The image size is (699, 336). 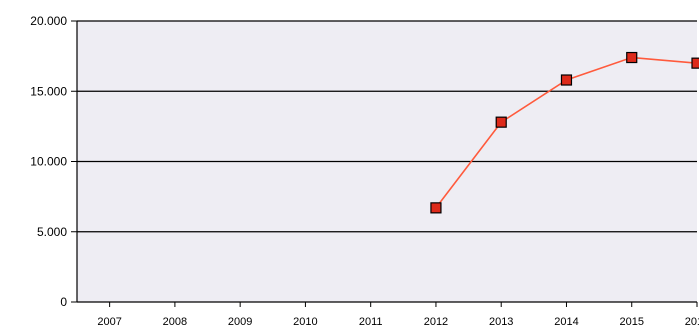 What do you see at coordinates (371, 322) in the screenshot?
I see `x-tick-label: 2011` at bounding box center [371, 322].